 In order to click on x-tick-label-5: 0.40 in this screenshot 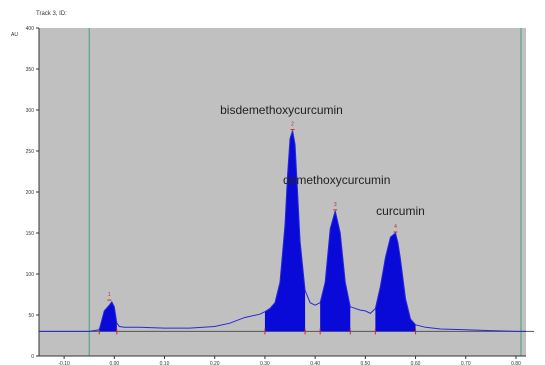, I will do `click(315, 363)`.